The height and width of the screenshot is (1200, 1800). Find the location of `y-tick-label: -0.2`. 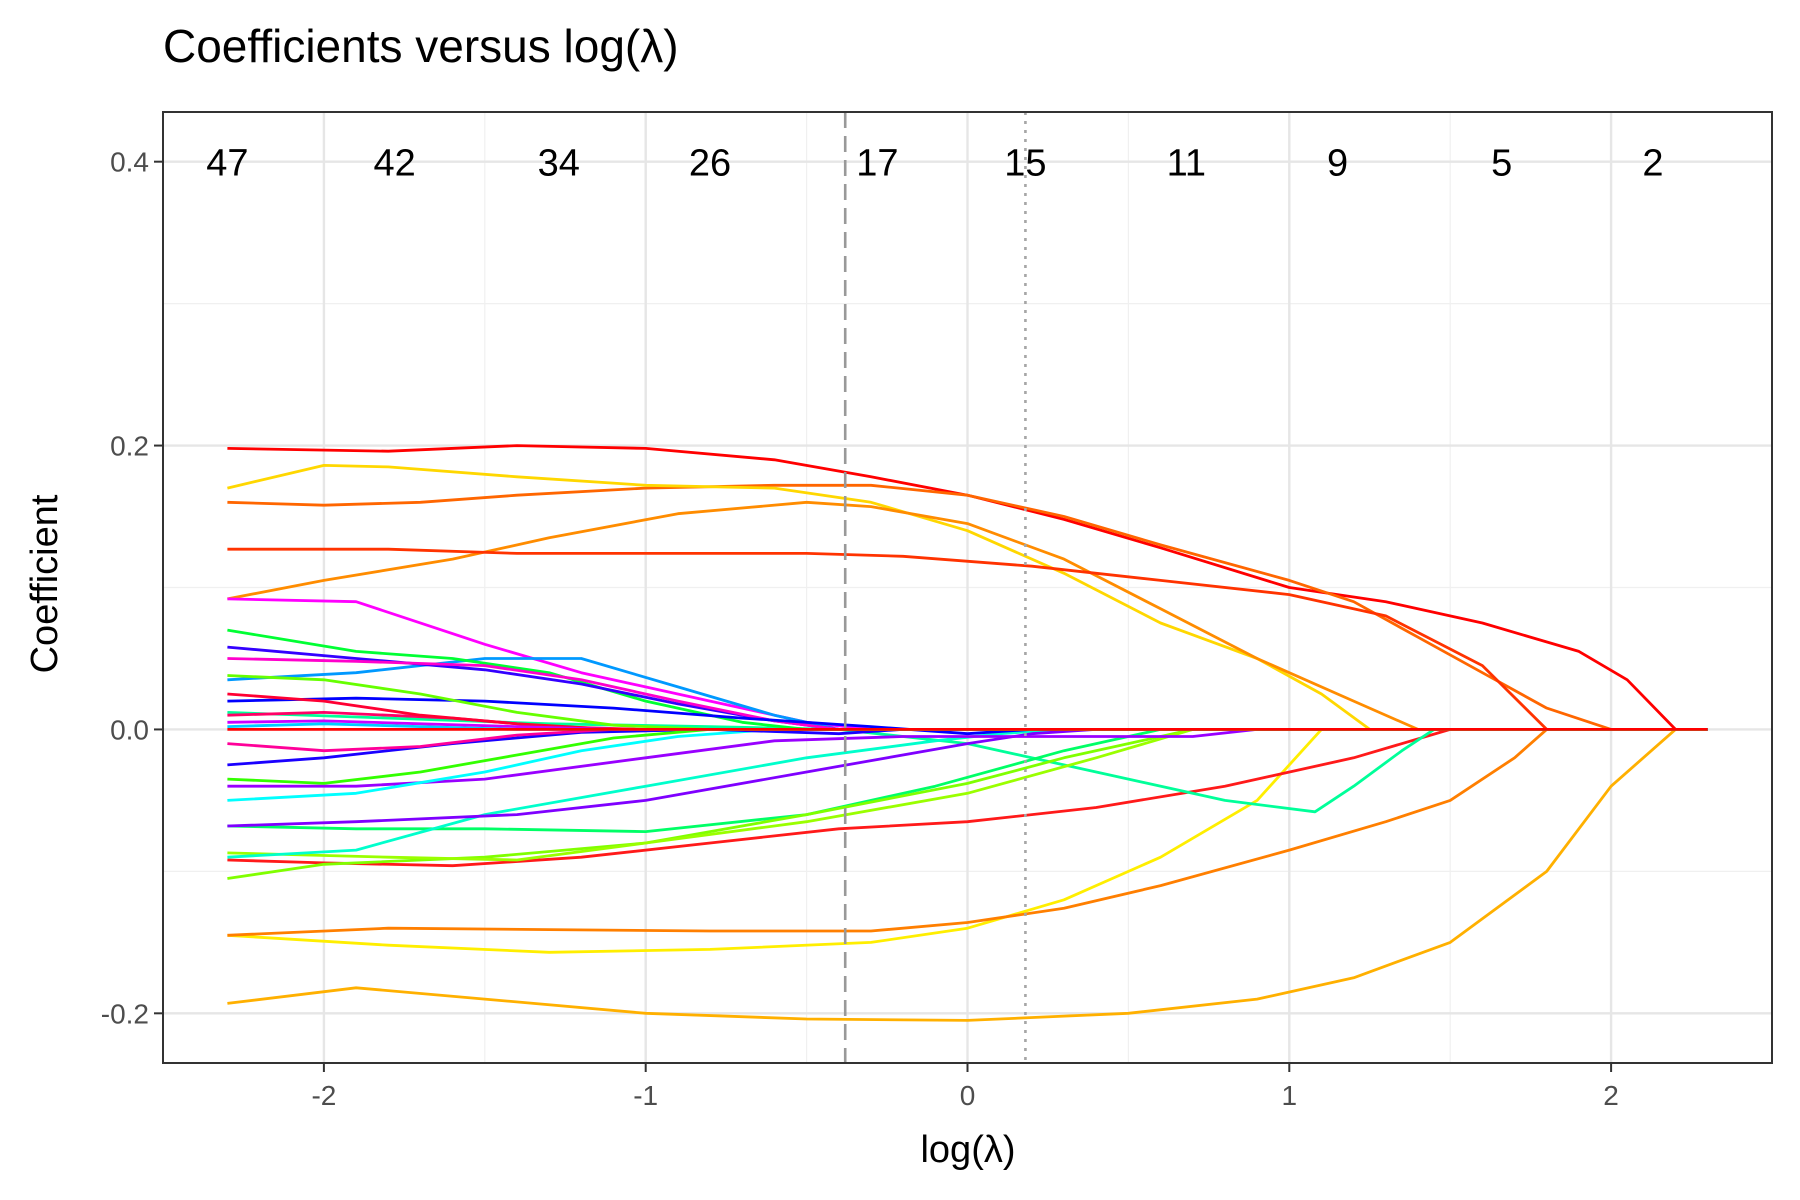

y-tick-label: -0.2 is located at coordinates (125, 1013).